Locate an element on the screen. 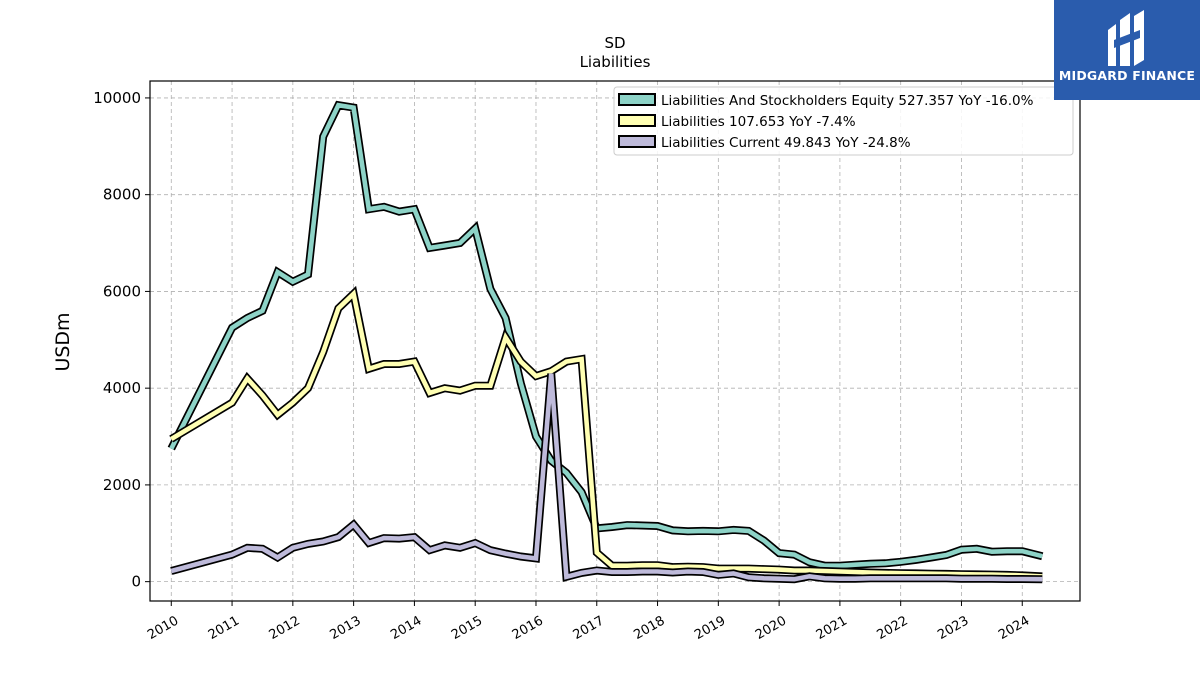  legend-frame is located at coordinates (843, 121).